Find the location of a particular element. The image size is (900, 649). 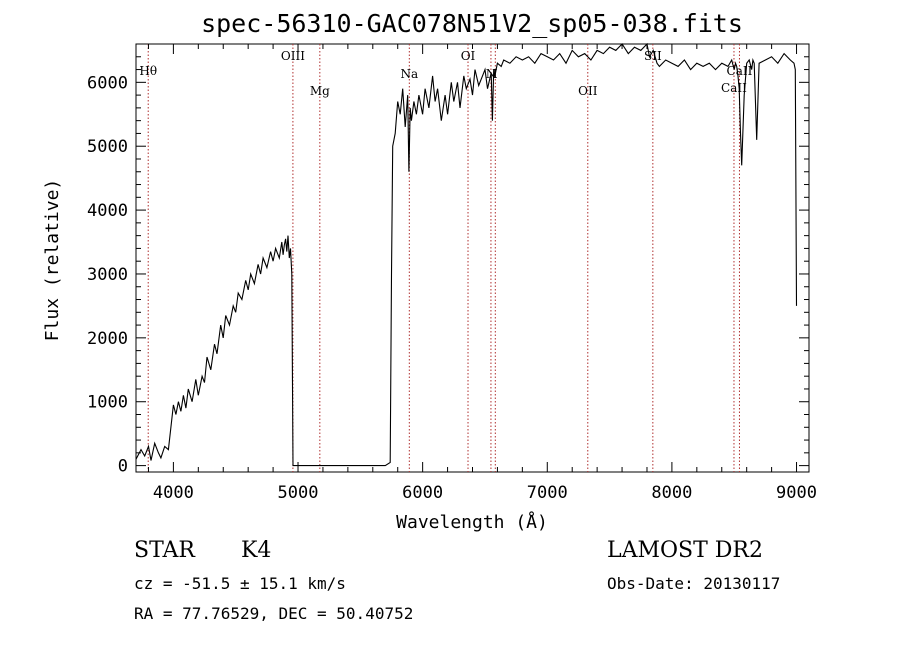

spectral-line-label: Mg is located at coordinates (320, 91).